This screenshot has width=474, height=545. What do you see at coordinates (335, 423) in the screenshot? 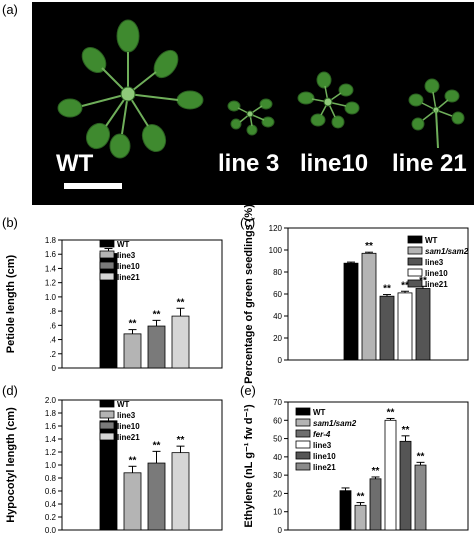
I see `legend-label-e-1: sam1/sam2` at bounding box center [335, 423].